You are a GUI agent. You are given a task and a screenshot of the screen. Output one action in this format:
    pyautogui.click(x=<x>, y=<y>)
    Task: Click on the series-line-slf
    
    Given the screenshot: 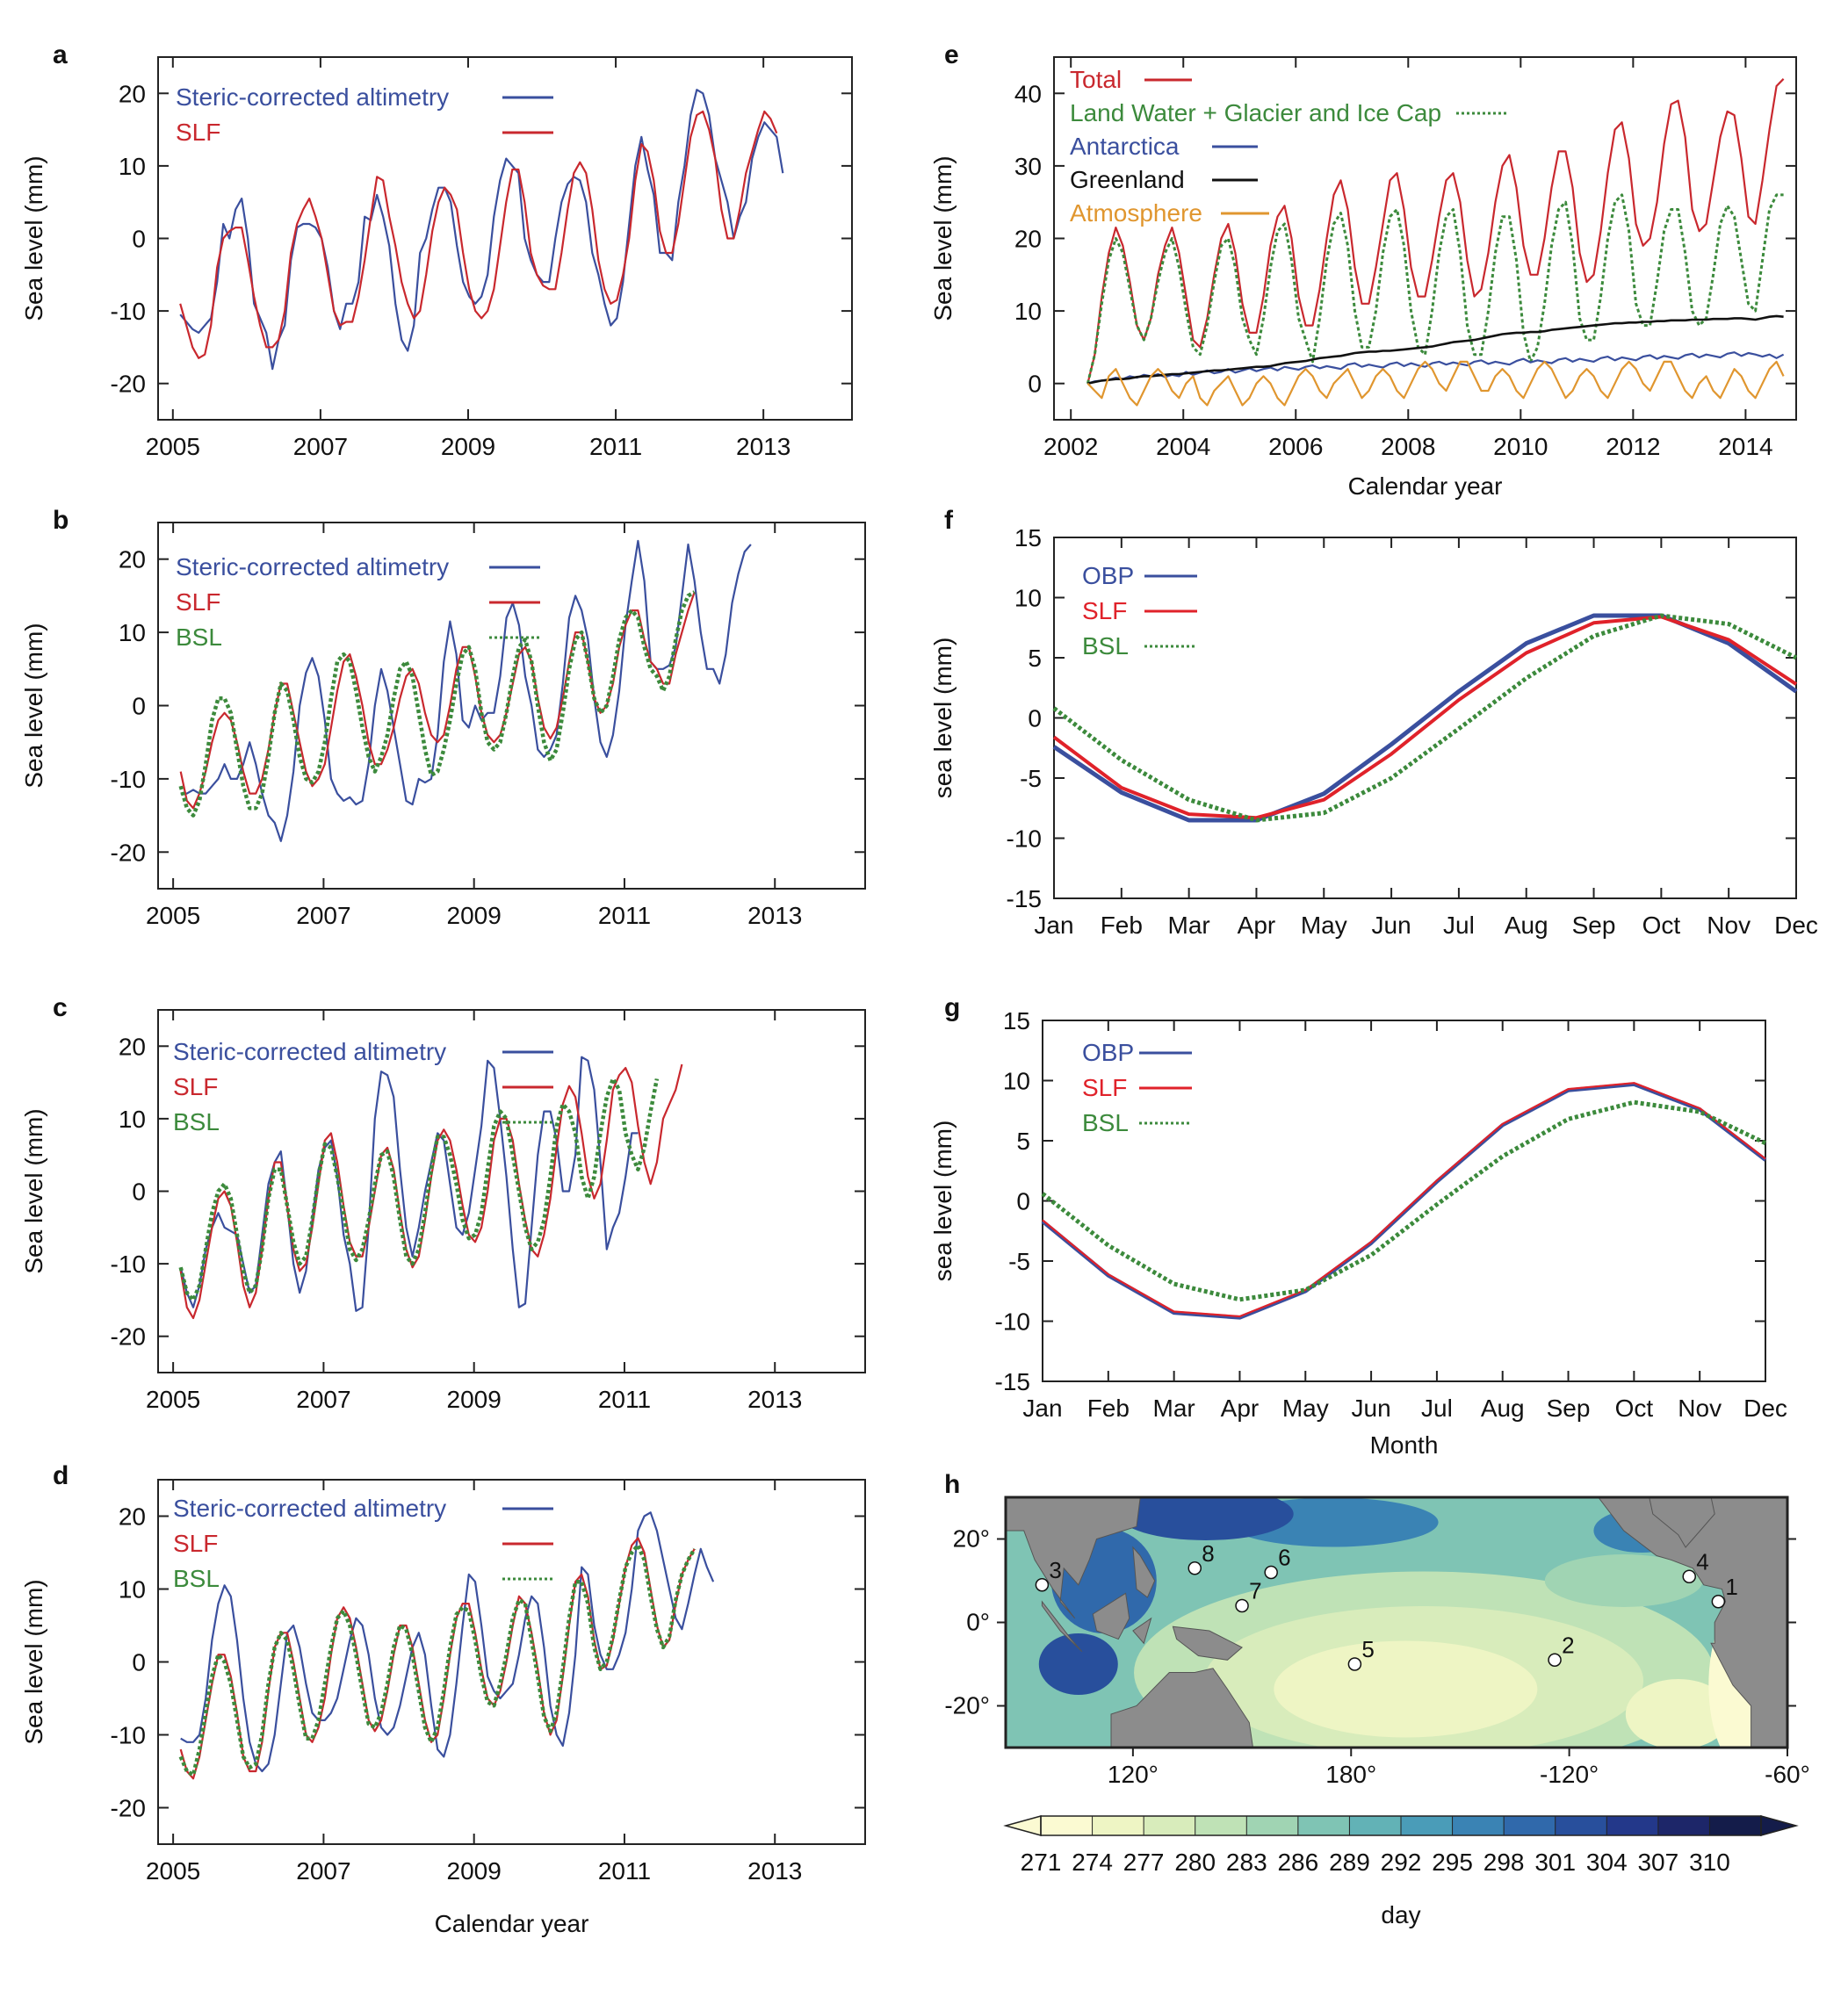 What is the action you would take?
    pyautogui.click(x=1425, y=717)
    